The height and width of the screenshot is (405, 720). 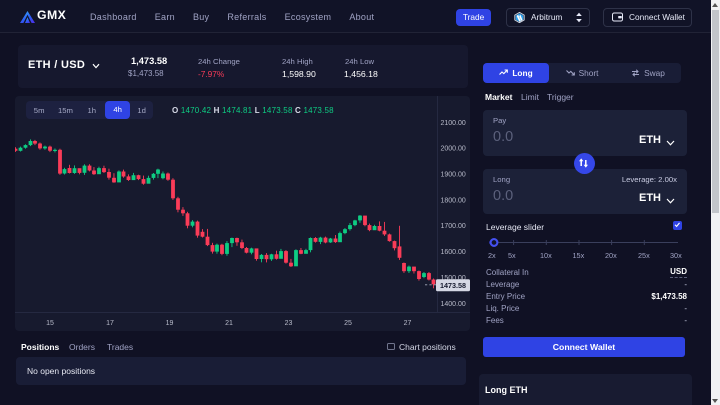 What do you see at coordinates (289, 323) in the screenshot?
I see `svg-text: 23` at bounding box center [289, 323].